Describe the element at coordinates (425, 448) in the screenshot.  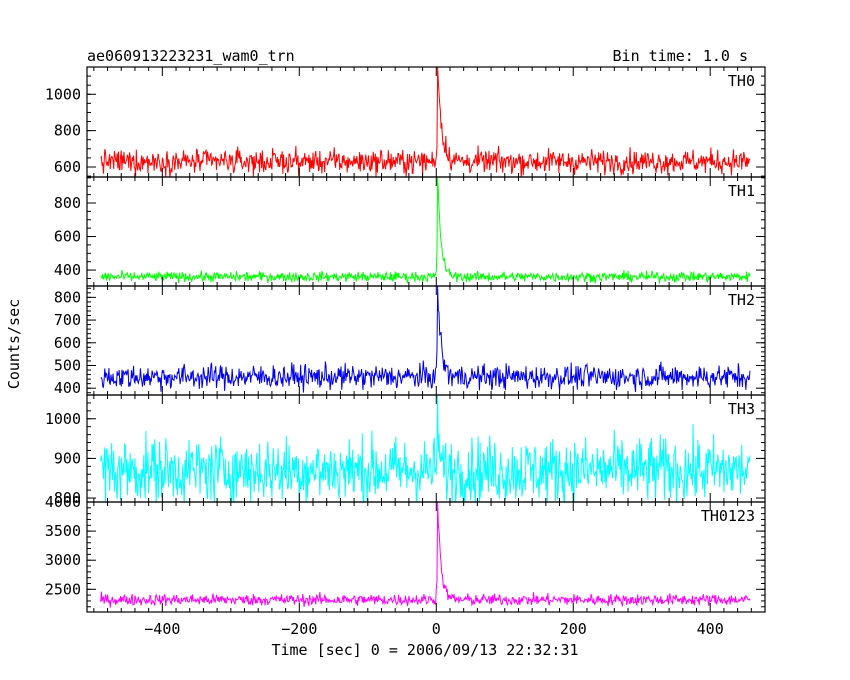
I see `series-line-th3` at that location.